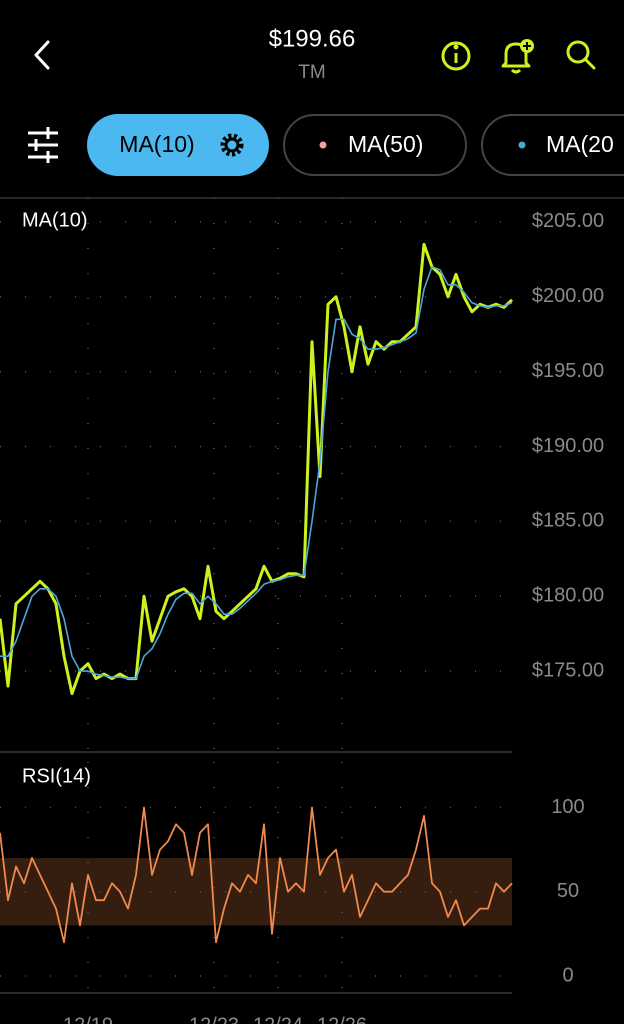 The image size is (624, 1024). What do you see at coordinates (232, 145) in the screenshot?
I see `gear-icon` at bounding box center [232, 145].